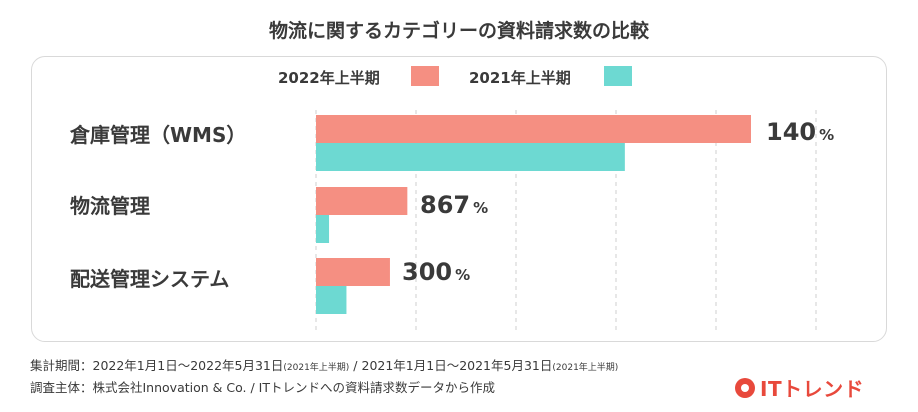  I want to click on period-note-1: (2021年上半期), so click(316, 368).